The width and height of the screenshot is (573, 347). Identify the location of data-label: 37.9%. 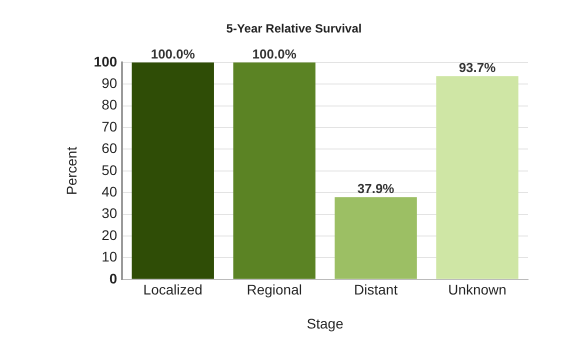
(376, 188).